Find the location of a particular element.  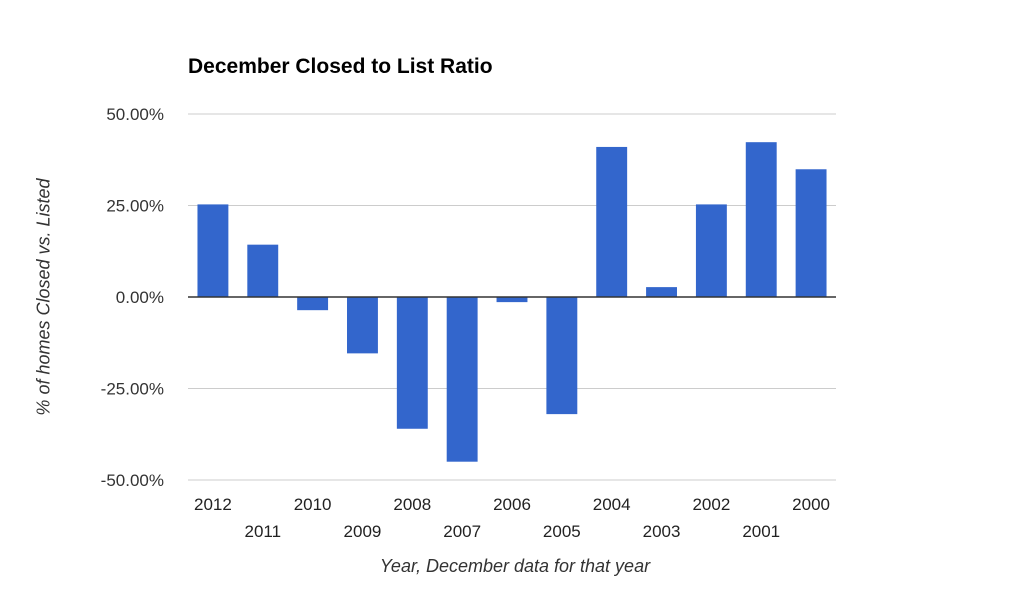

x-tick-label: 2006 is located at coordinates (512, 504).